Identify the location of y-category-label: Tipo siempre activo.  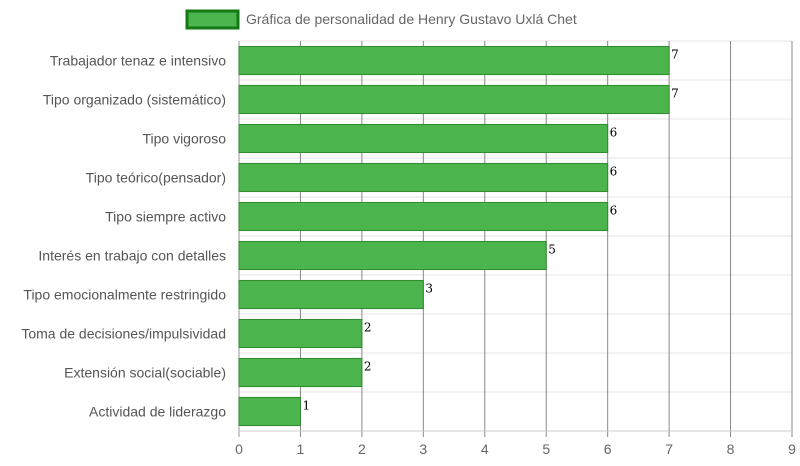
(165, 217).